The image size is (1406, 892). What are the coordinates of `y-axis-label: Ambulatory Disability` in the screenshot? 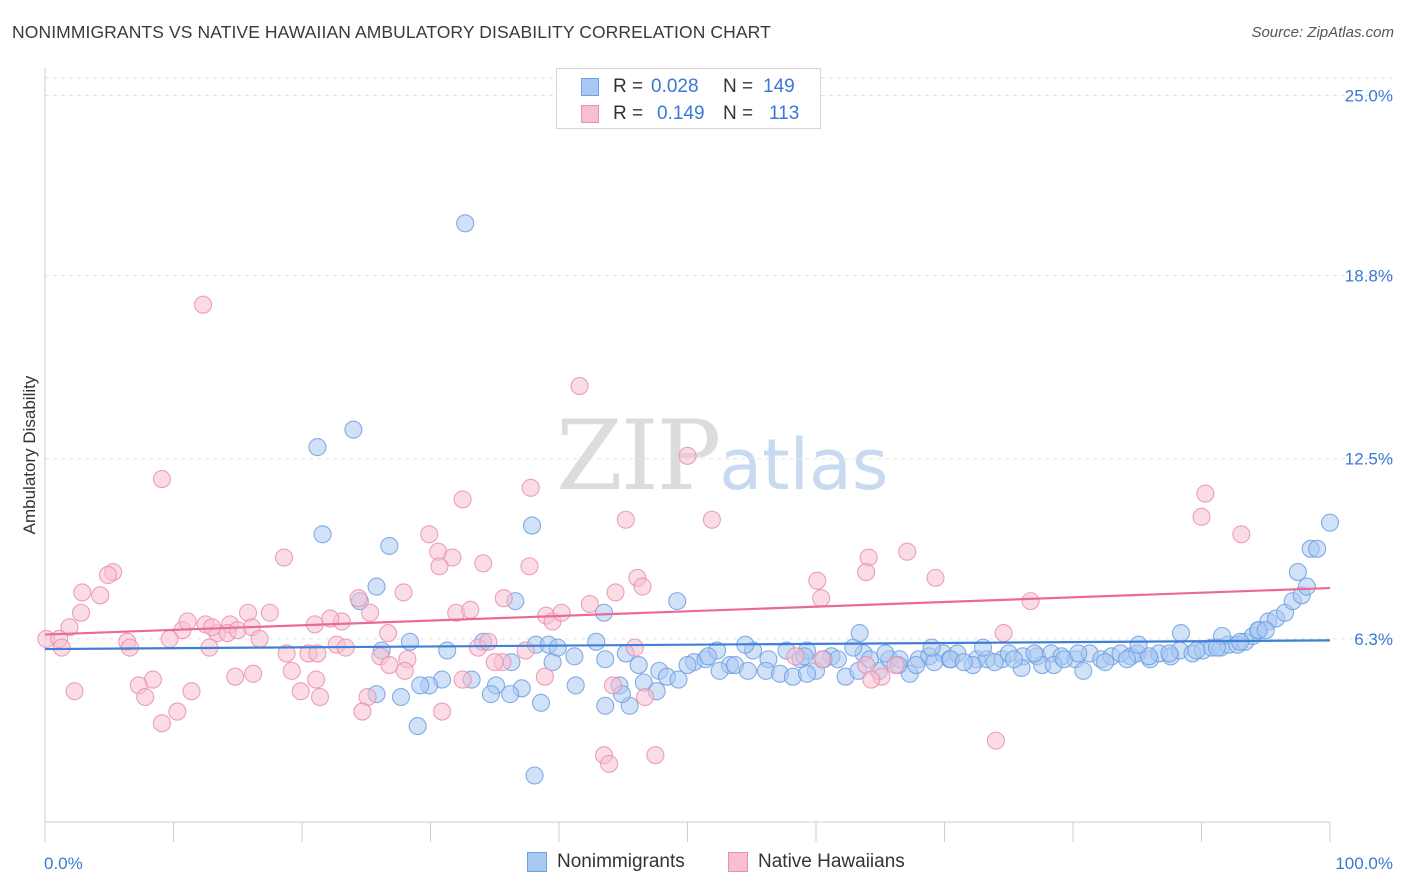 It's located at (29, 455).